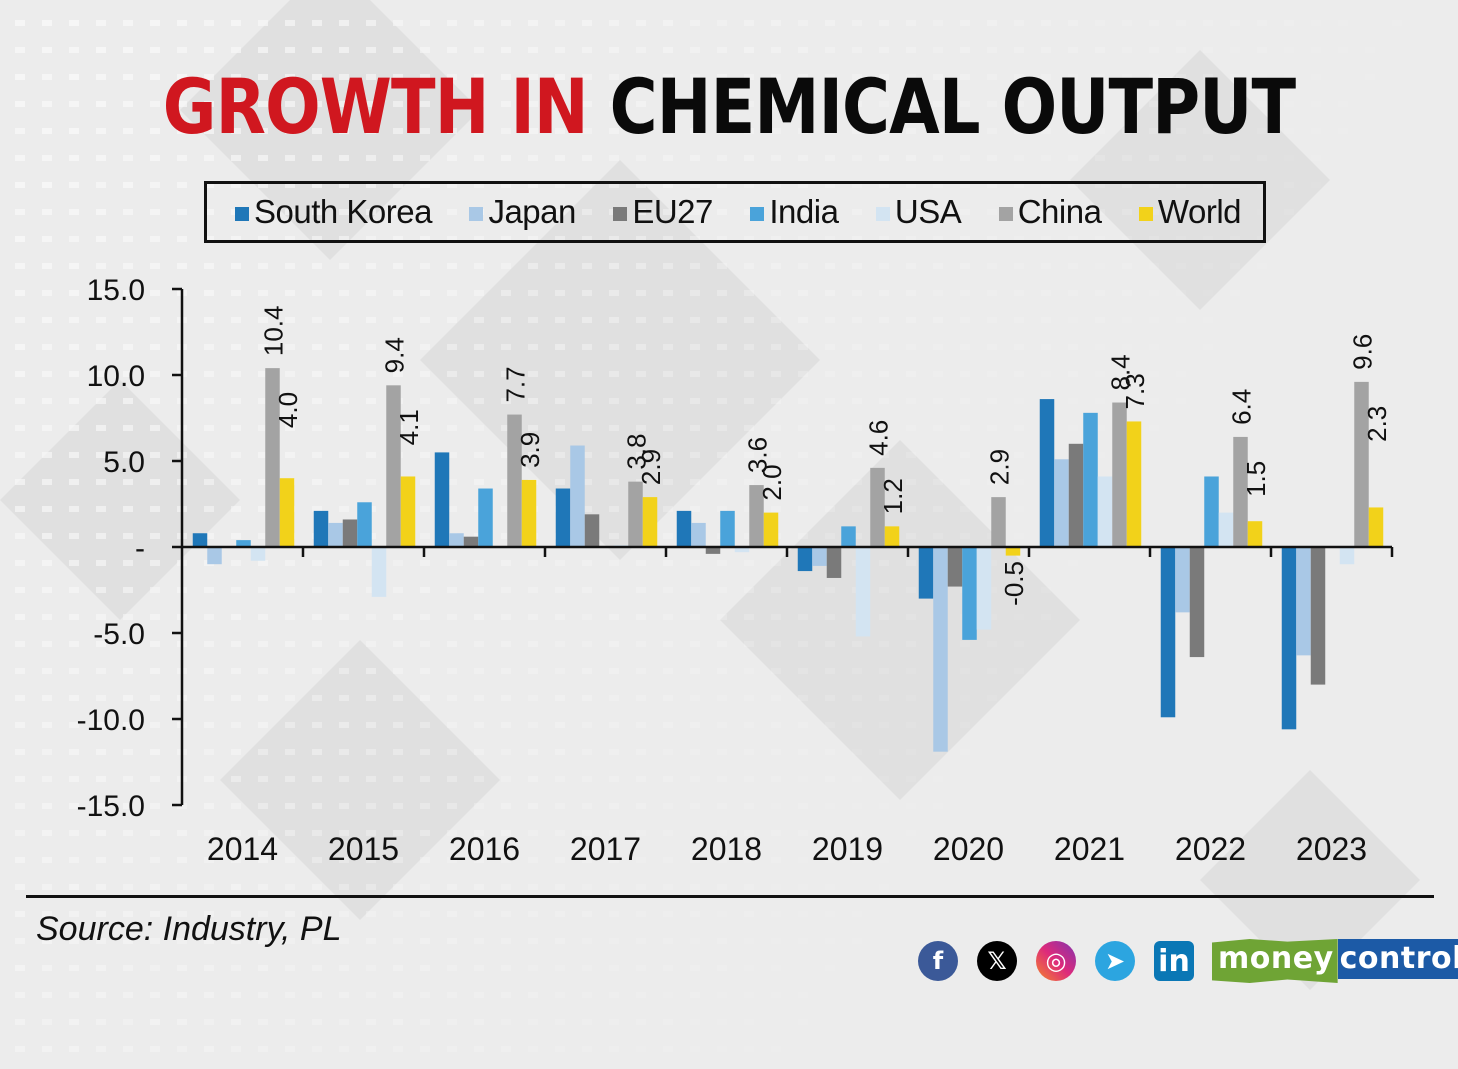 Image resolution: width=1458 pixels, height=1069 pixels. I want to click on bar-japan-2014, so click(214, 556).